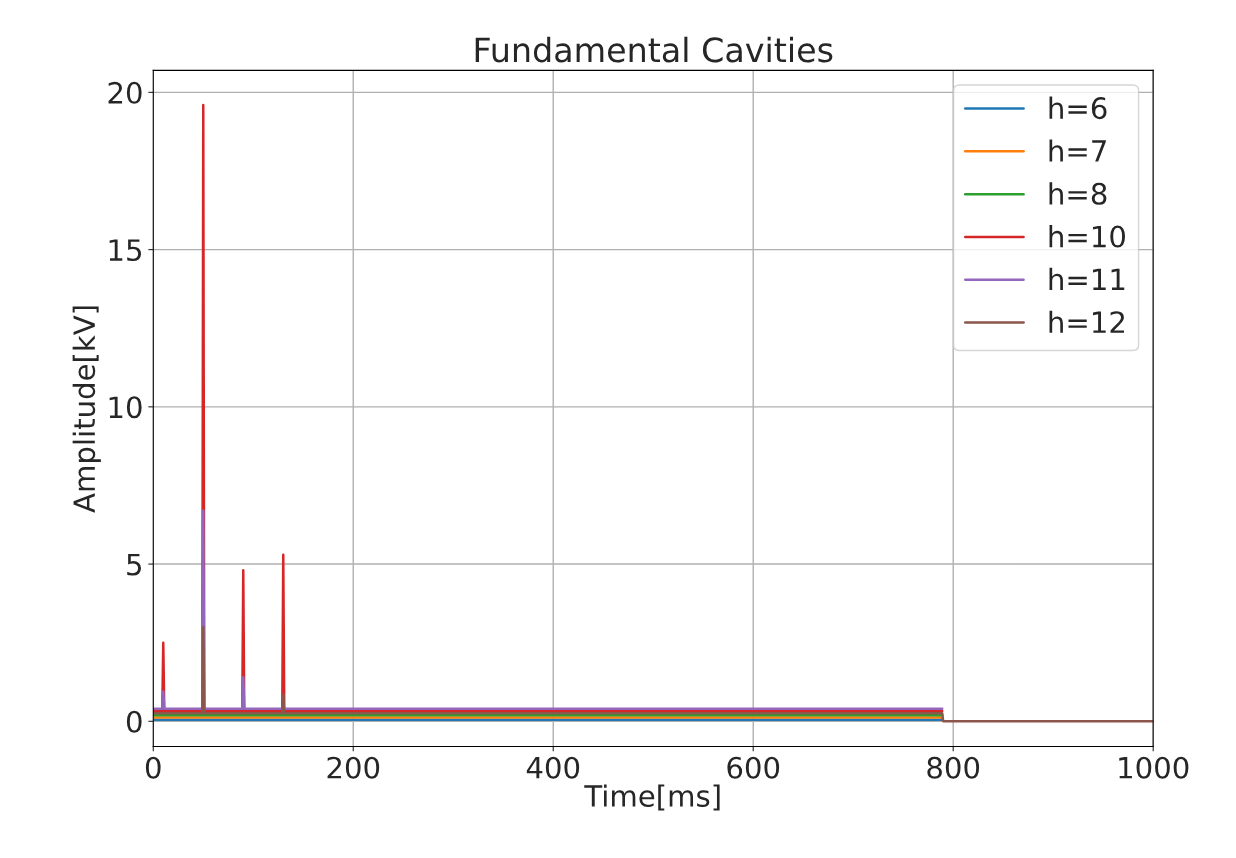 This screenshot has height=858, width=1236. I want to click on y-tick-label: 10, so click(125, 407).